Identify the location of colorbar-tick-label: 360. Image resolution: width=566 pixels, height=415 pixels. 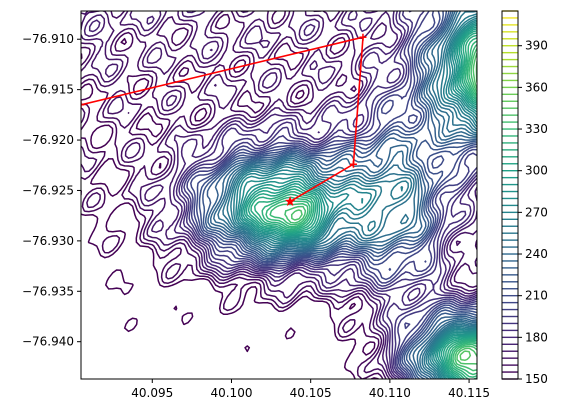
(536, 87).